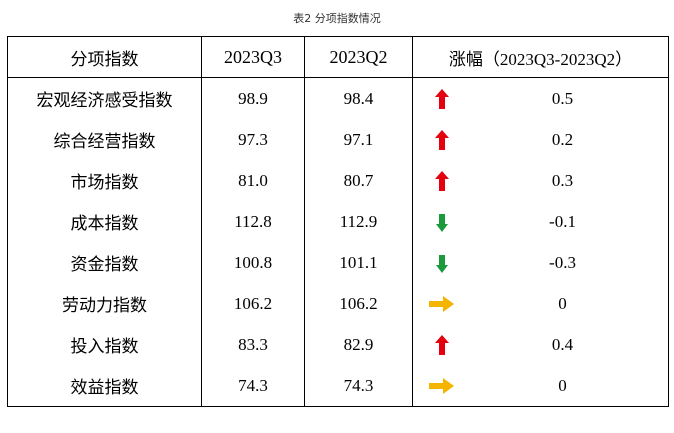 The width and height of the screenshot is (674, 433). I want to click on row-change: 0.5, so click(540, 98).